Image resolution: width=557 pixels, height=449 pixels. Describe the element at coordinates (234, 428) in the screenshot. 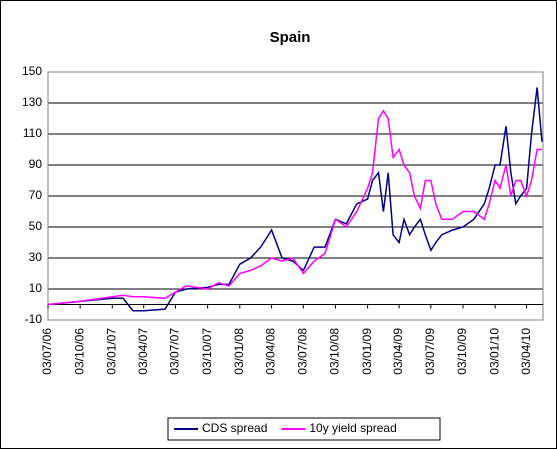

I see `legend-label: CDS spread` at that location.